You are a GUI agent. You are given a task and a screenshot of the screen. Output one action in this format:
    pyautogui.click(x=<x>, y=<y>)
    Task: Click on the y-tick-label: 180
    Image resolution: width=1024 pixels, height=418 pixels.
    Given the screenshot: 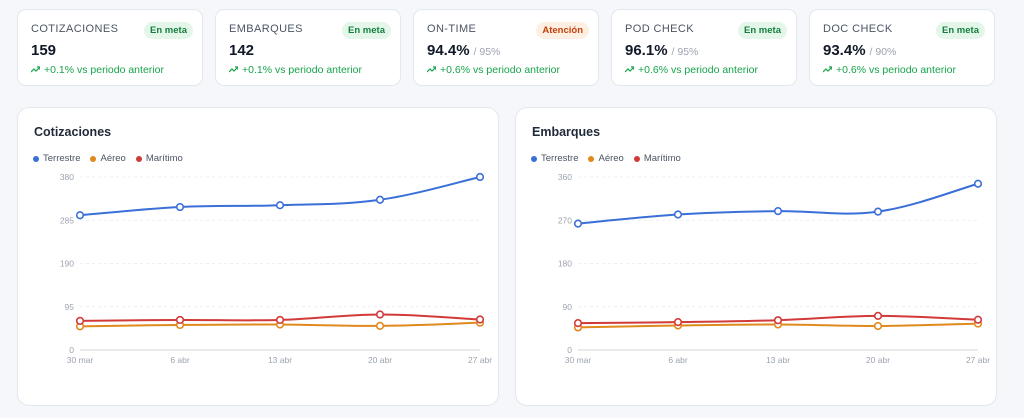 What is the action you would take?
    pyautogui.click(x=565, y=264)
    